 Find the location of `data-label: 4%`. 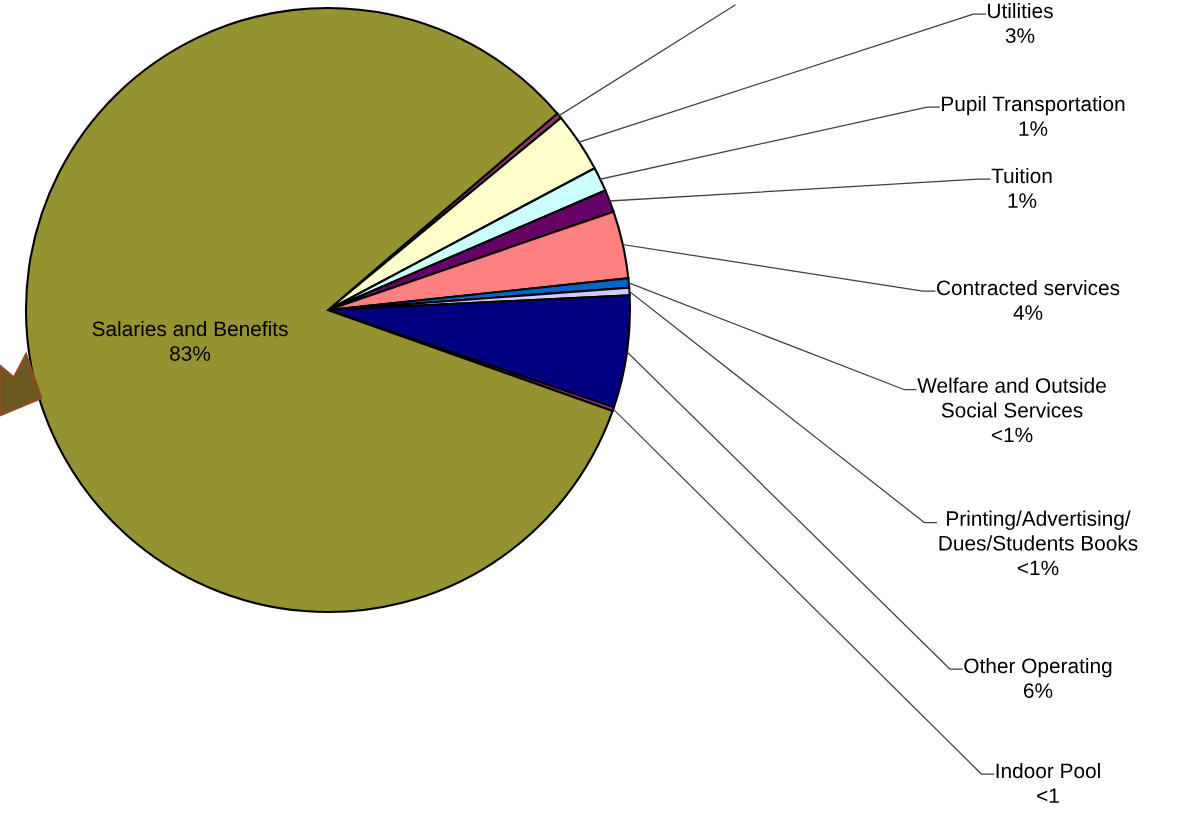

data-label: 4% is located at coordinates (1028, 312).